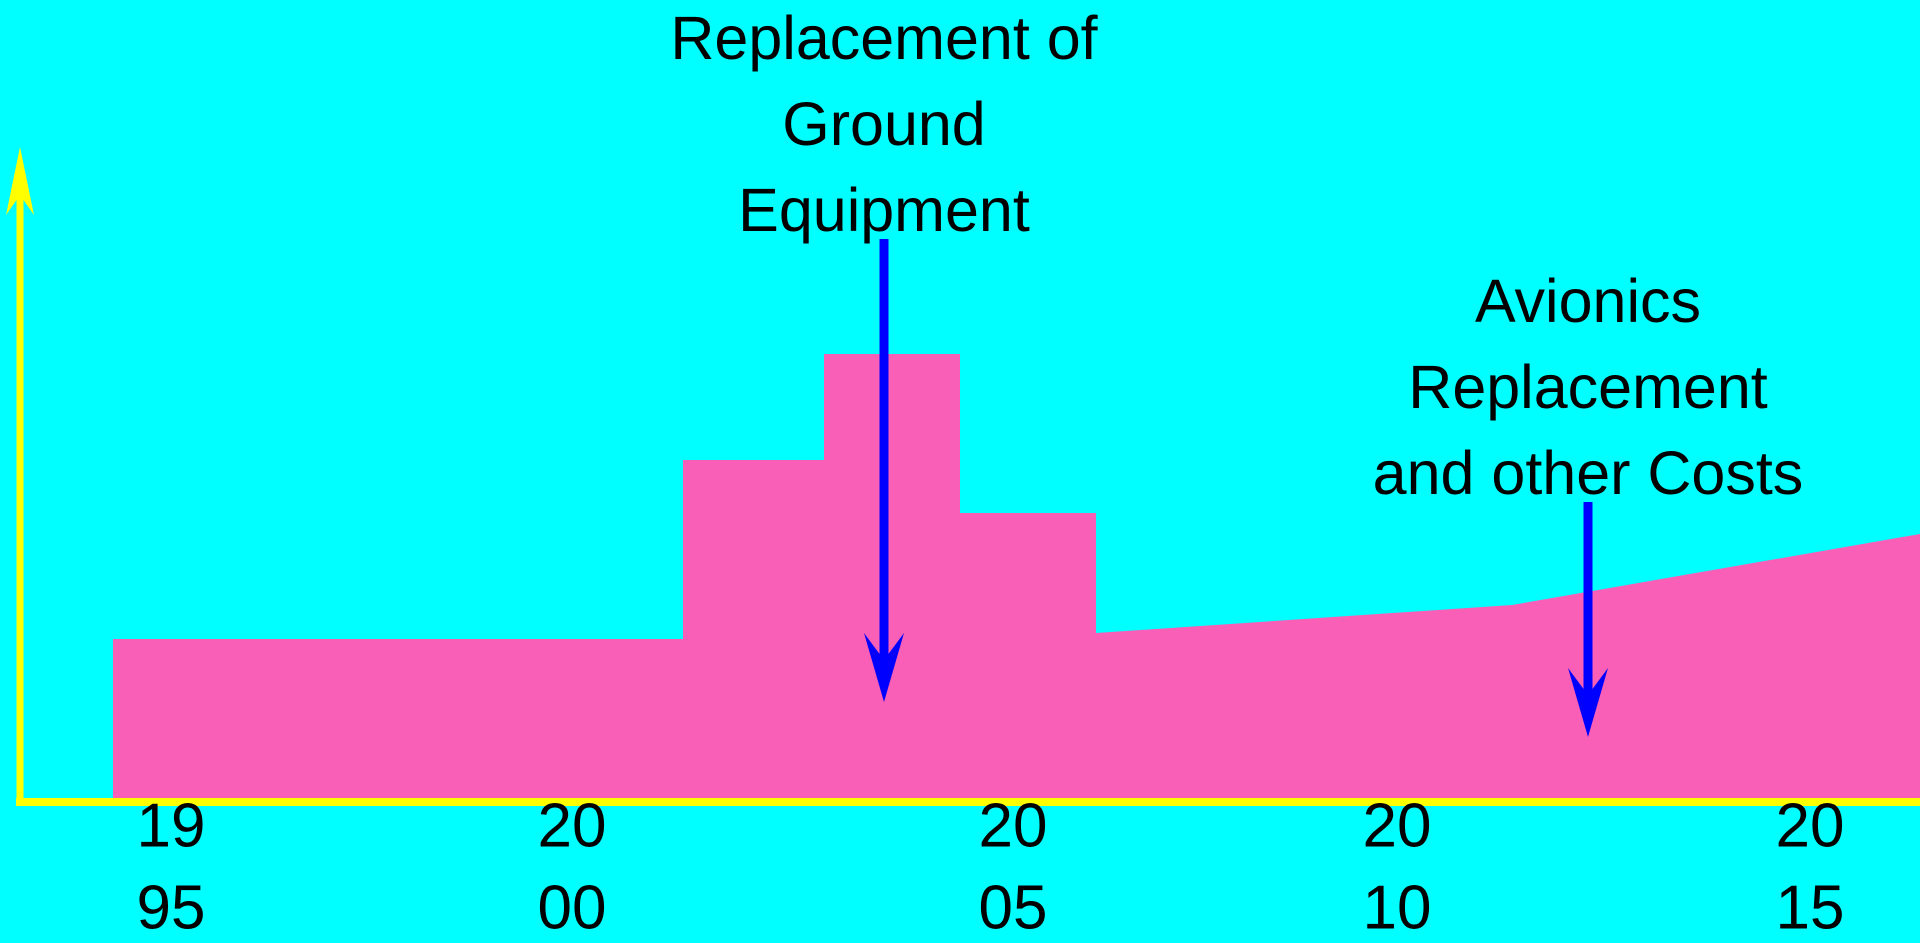 The image size is (1920, 943). I want to click on year-label: 00, so click(572, 907).